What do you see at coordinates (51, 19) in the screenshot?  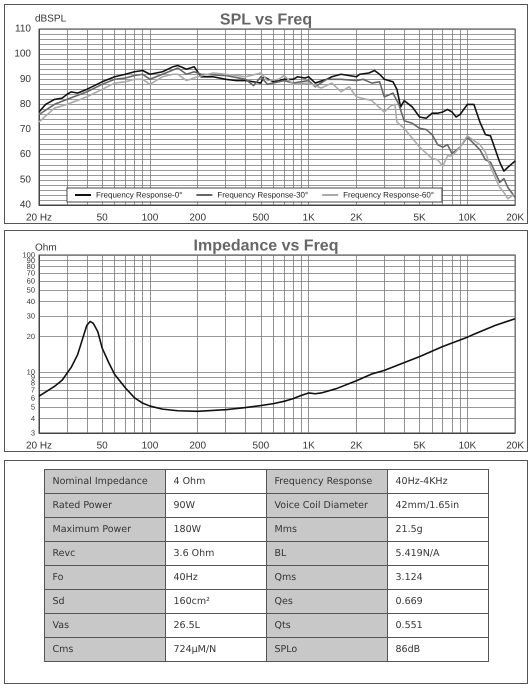 I see `y-axis-title: dBSPL` at bounding box center [51, 19].